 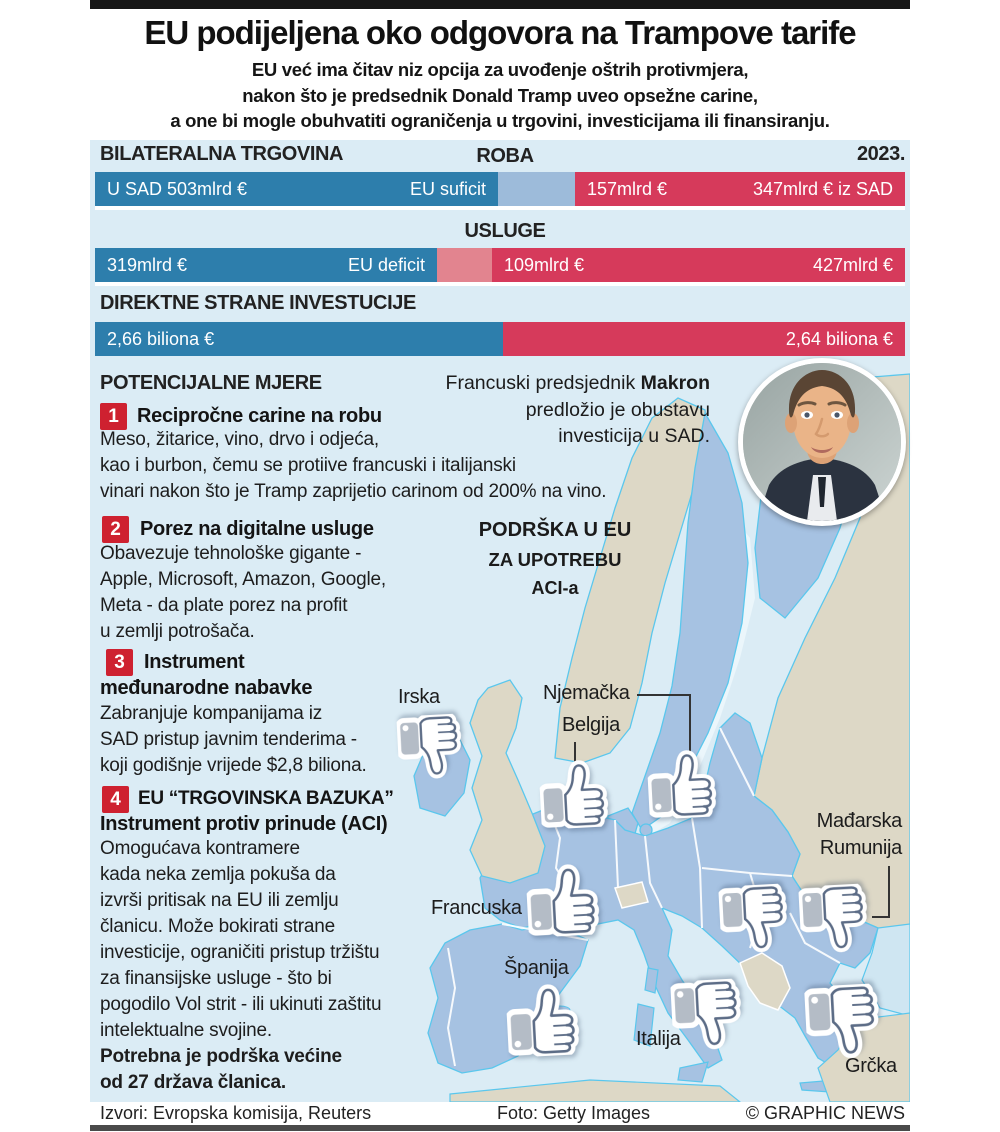 What do you see at coordinates (543, 383) in the screenshot?
I see `macron-note-prefix: Francuski predsjednik` at bounding box center [543, 383].